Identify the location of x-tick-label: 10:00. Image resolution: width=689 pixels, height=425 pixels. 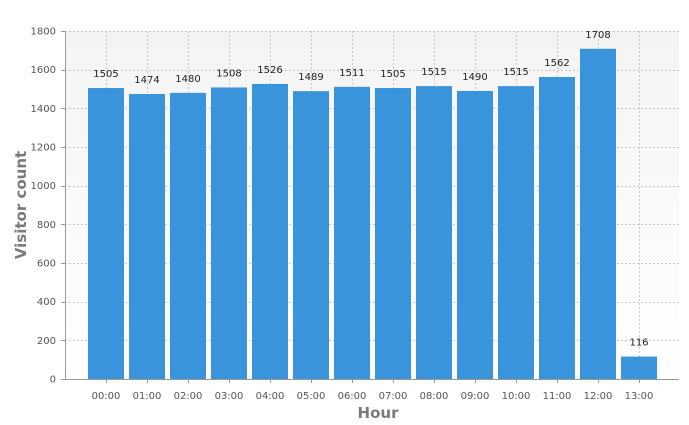
(516, 396).